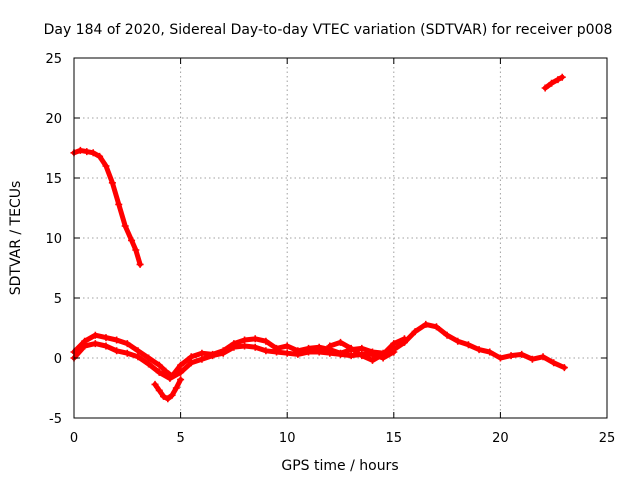 The width and height of the screenshot is (640, 480). I want to click on y-tick-label: 20, so click(53, 119).